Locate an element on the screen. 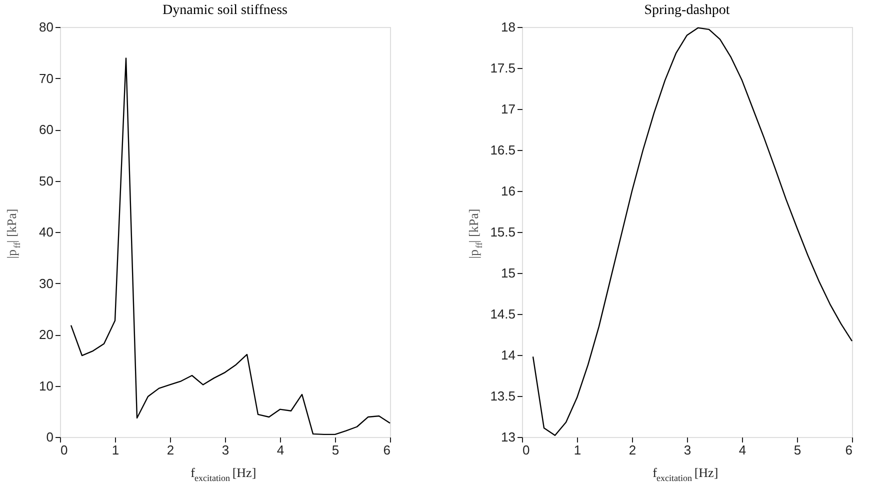 Image resolution: width=873 pixels, height=491 pixels. chart-title: Spring-dashpot is located at coordinates (687, 10).